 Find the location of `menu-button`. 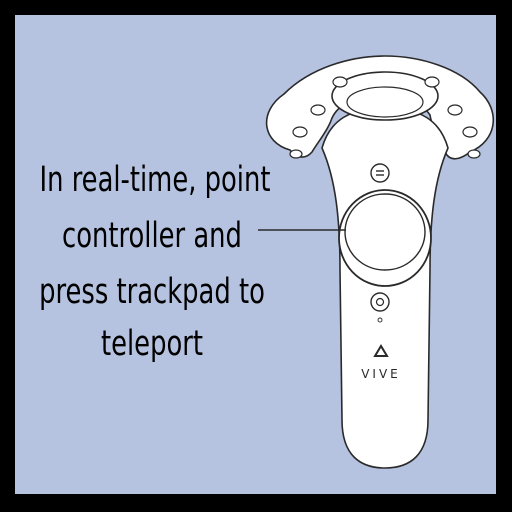

menu-button is located at coordinates (380, 173).